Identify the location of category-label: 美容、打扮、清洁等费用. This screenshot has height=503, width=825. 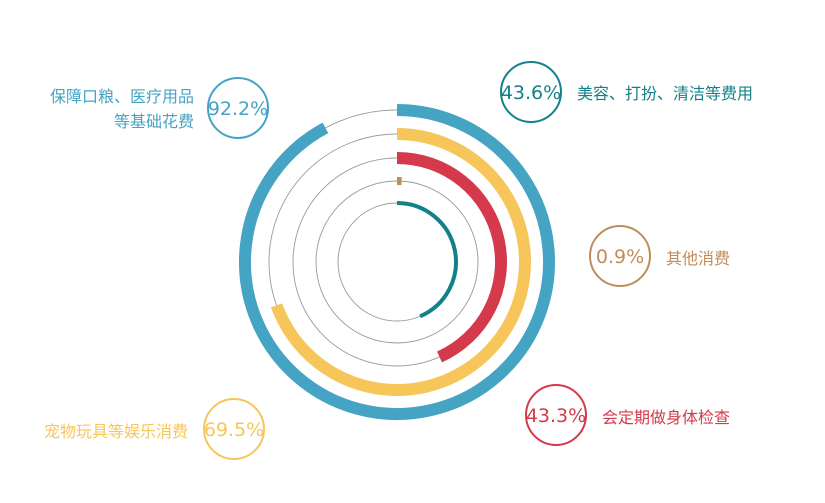
(665, 93).